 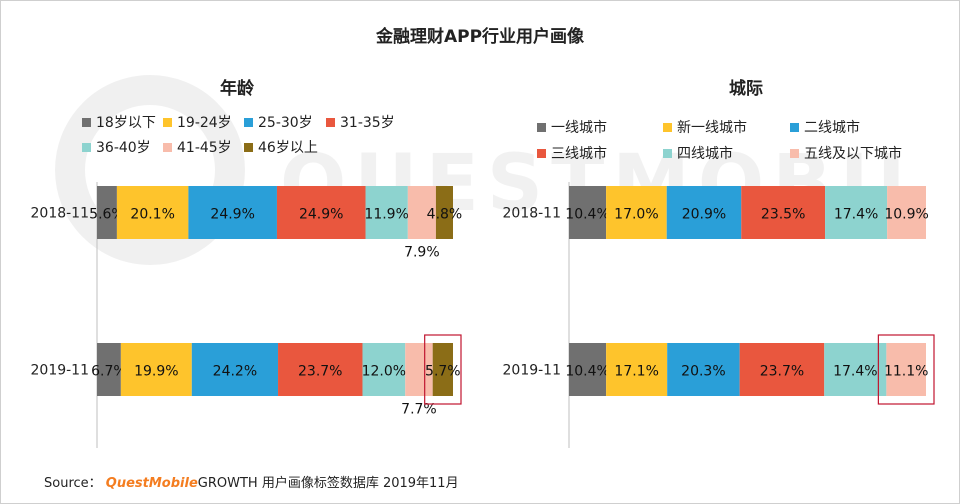 I want to click on city-data-label: 17.0%, so click(x=636, y=215).